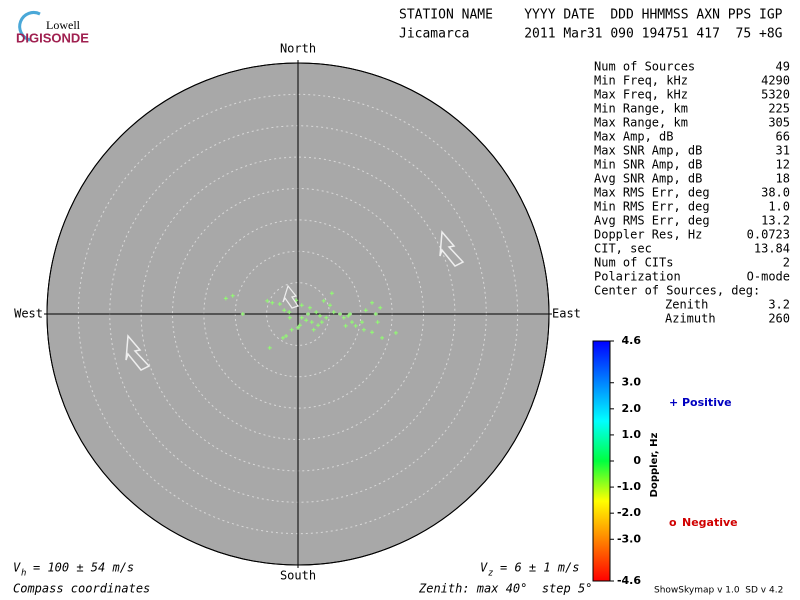 Image resolution: width=800 pixels, height=600 pixels. I want to click on stat-label: Num of Sources, so click(644, 67).